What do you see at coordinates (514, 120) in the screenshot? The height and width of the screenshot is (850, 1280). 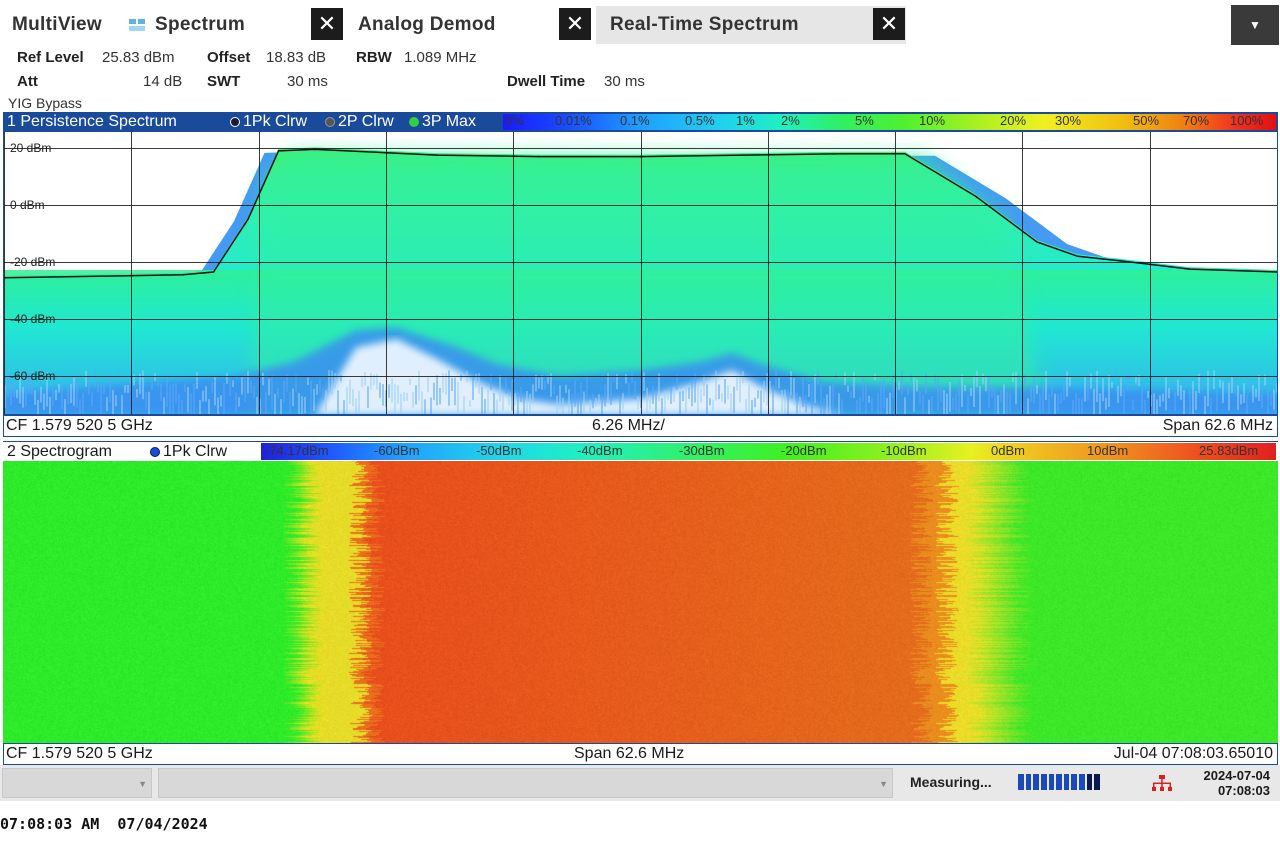 I see `colorbar-tick: 0%` at bounding box center [514, 120].